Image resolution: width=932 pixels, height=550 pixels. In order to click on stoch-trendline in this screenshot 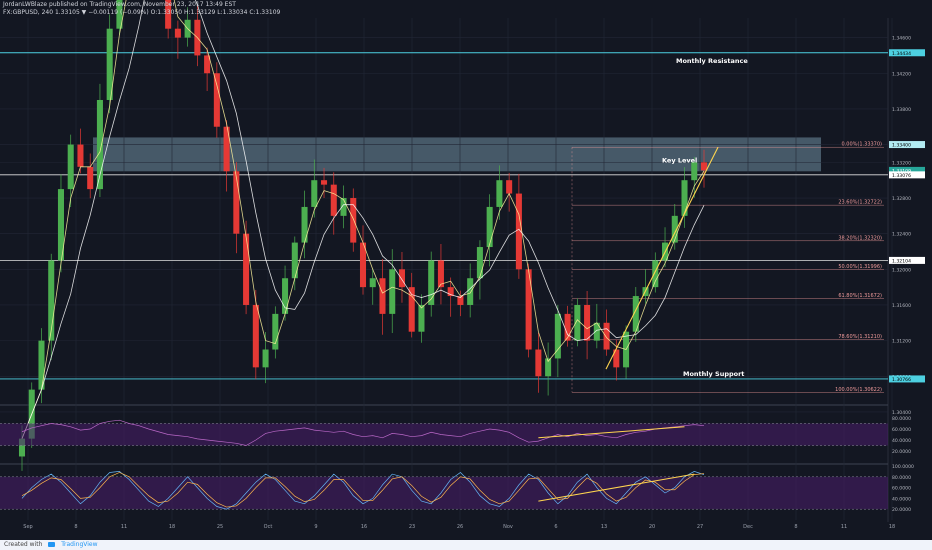, I will do `click(616, 487)`.